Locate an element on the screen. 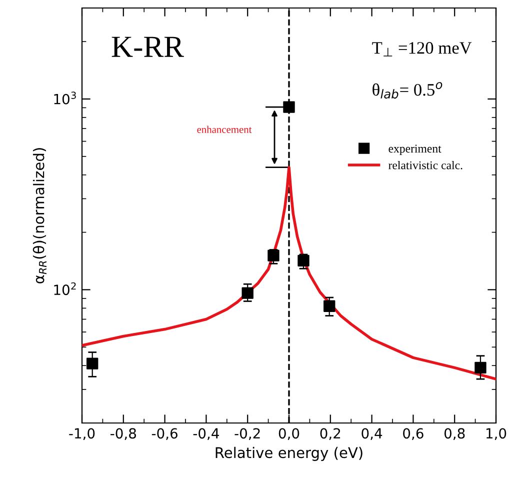 This screenshot has height=482, width=512. x-tick-label: -0,4 is located at coordinates (206, 434).